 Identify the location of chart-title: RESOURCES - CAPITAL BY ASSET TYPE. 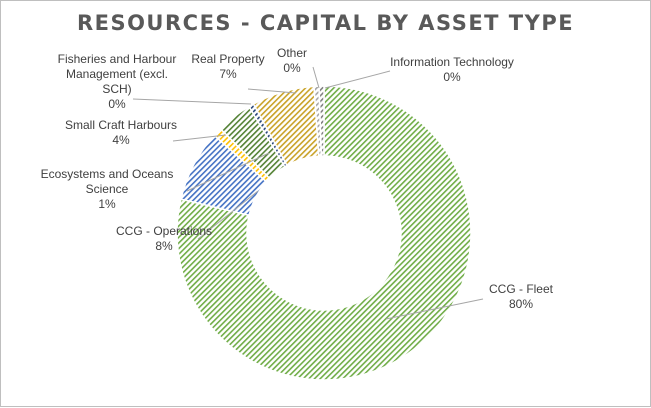
(325, 23).